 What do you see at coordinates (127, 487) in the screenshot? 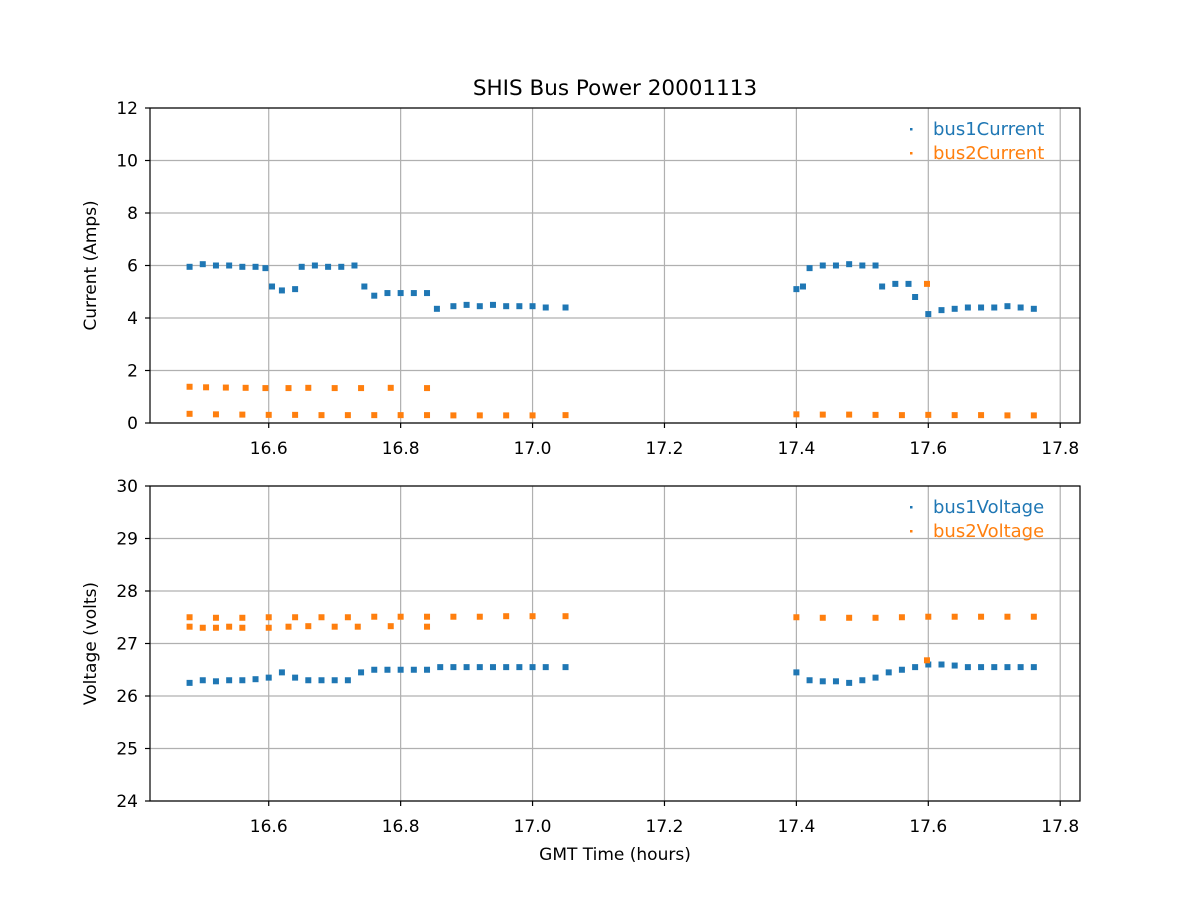
I see `voltage-y-tick-label: 30` at bounding box center [127, 487].